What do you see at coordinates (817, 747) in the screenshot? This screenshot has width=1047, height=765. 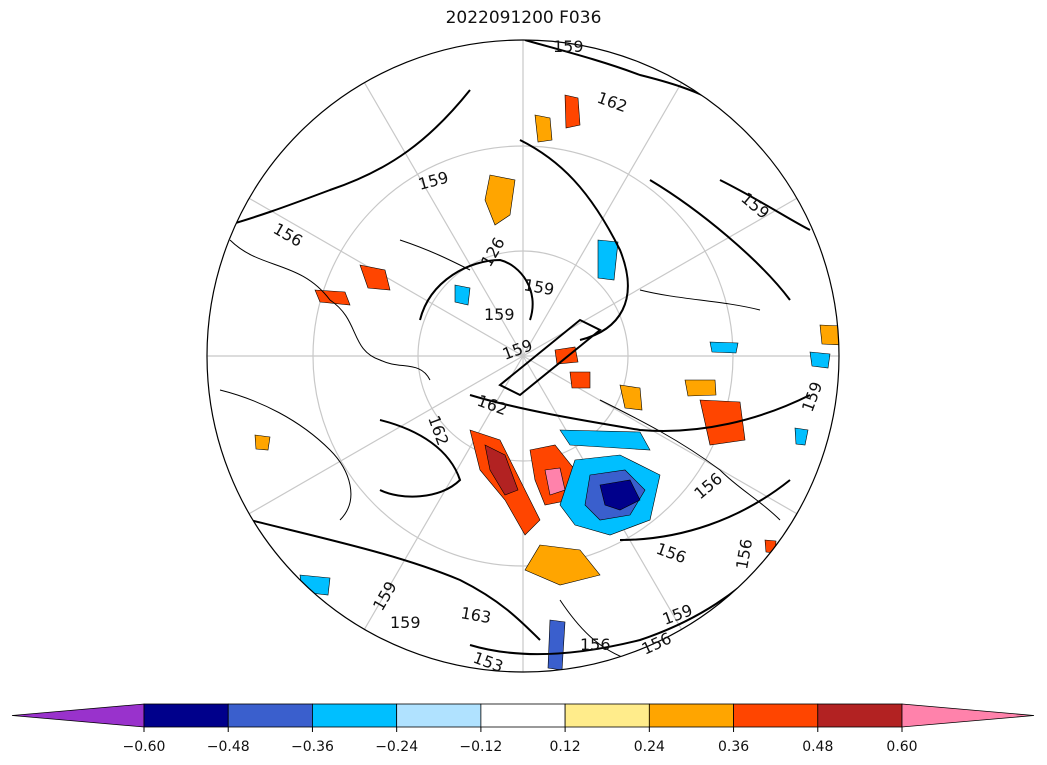 I see `colorbar-tick-label: 0.48` at bounding box center [817, 747].